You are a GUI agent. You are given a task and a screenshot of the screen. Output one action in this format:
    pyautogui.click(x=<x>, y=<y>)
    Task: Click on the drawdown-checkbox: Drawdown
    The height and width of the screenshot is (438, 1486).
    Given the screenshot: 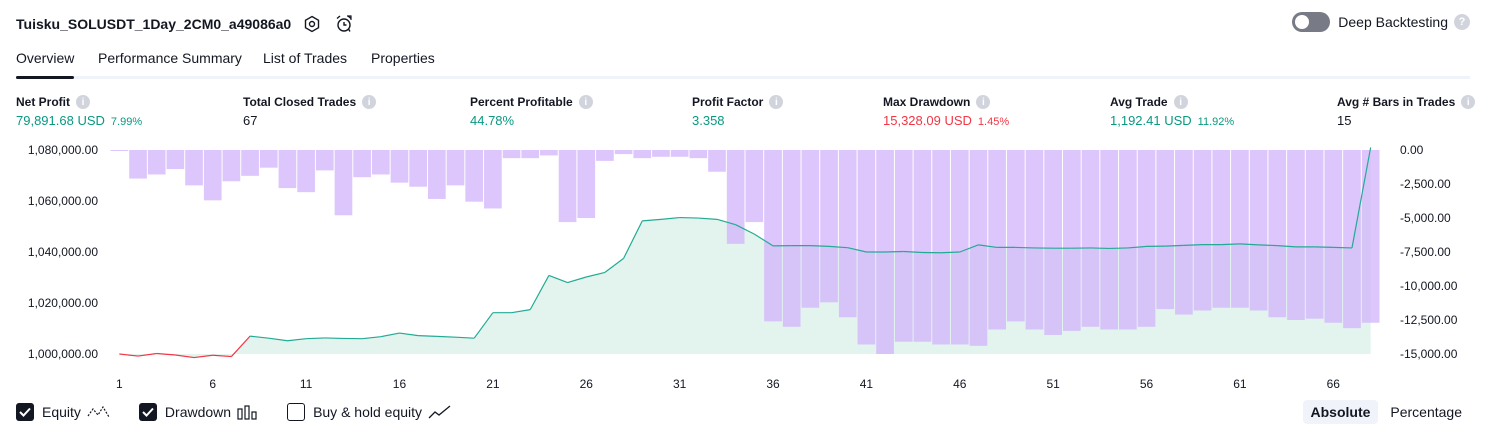 What is the action you would take?
    pyautogui.click(x=198, y=412)
    